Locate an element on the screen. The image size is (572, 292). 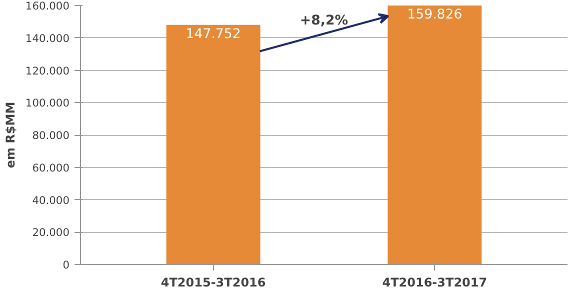
x-tick-label: 4T2015-3T2016 is located at coordinates (213, 283).